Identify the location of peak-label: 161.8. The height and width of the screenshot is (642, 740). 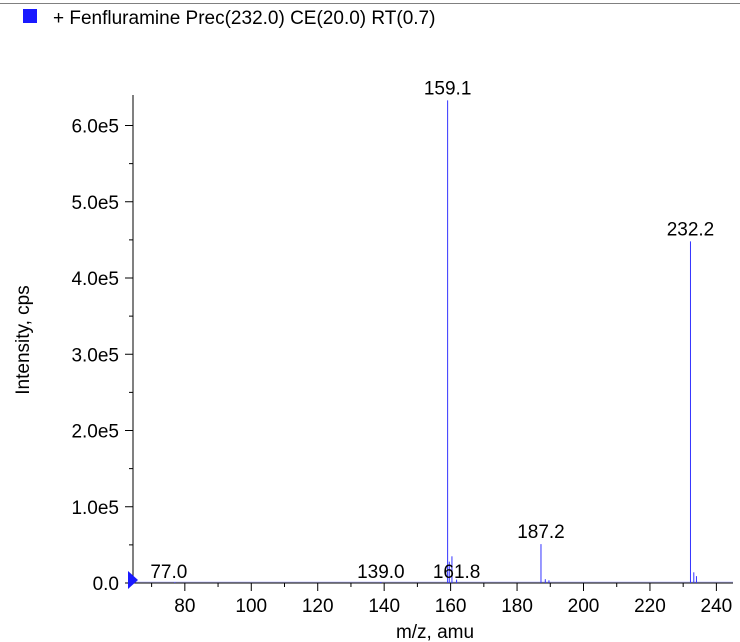
(457, 572).